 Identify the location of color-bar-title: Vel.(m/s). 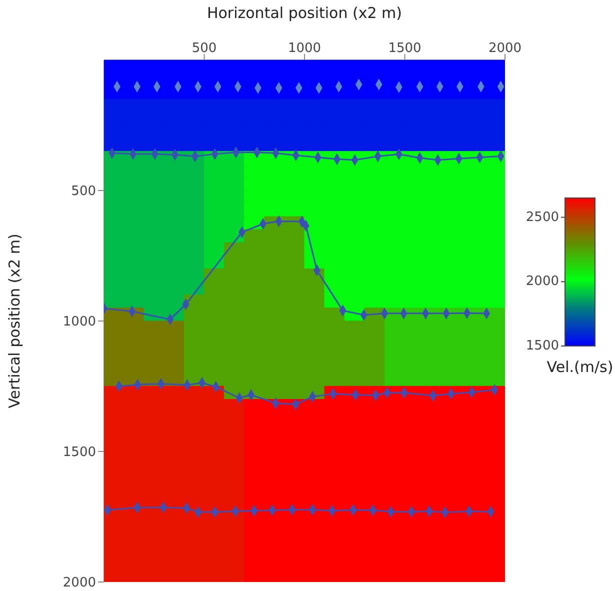
(580, 367).